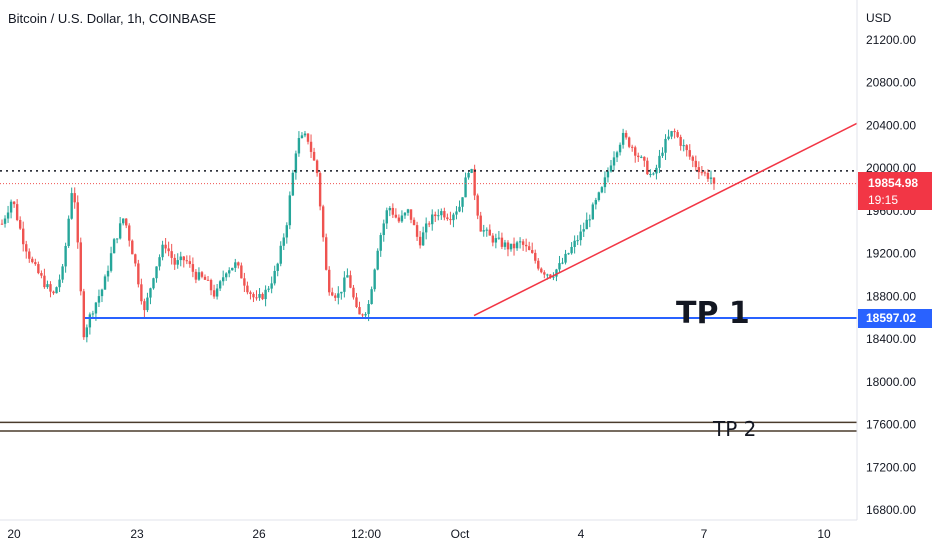  I want to click on price-tick-label: 16800.00, so click(891, 510).